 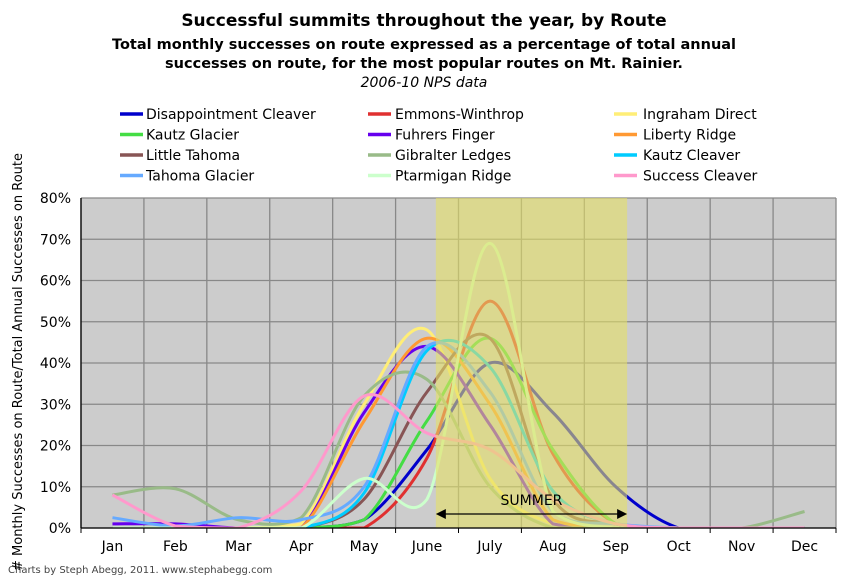 I want to click on legend-label: Little Tahoma, so click(x=193, y=156).